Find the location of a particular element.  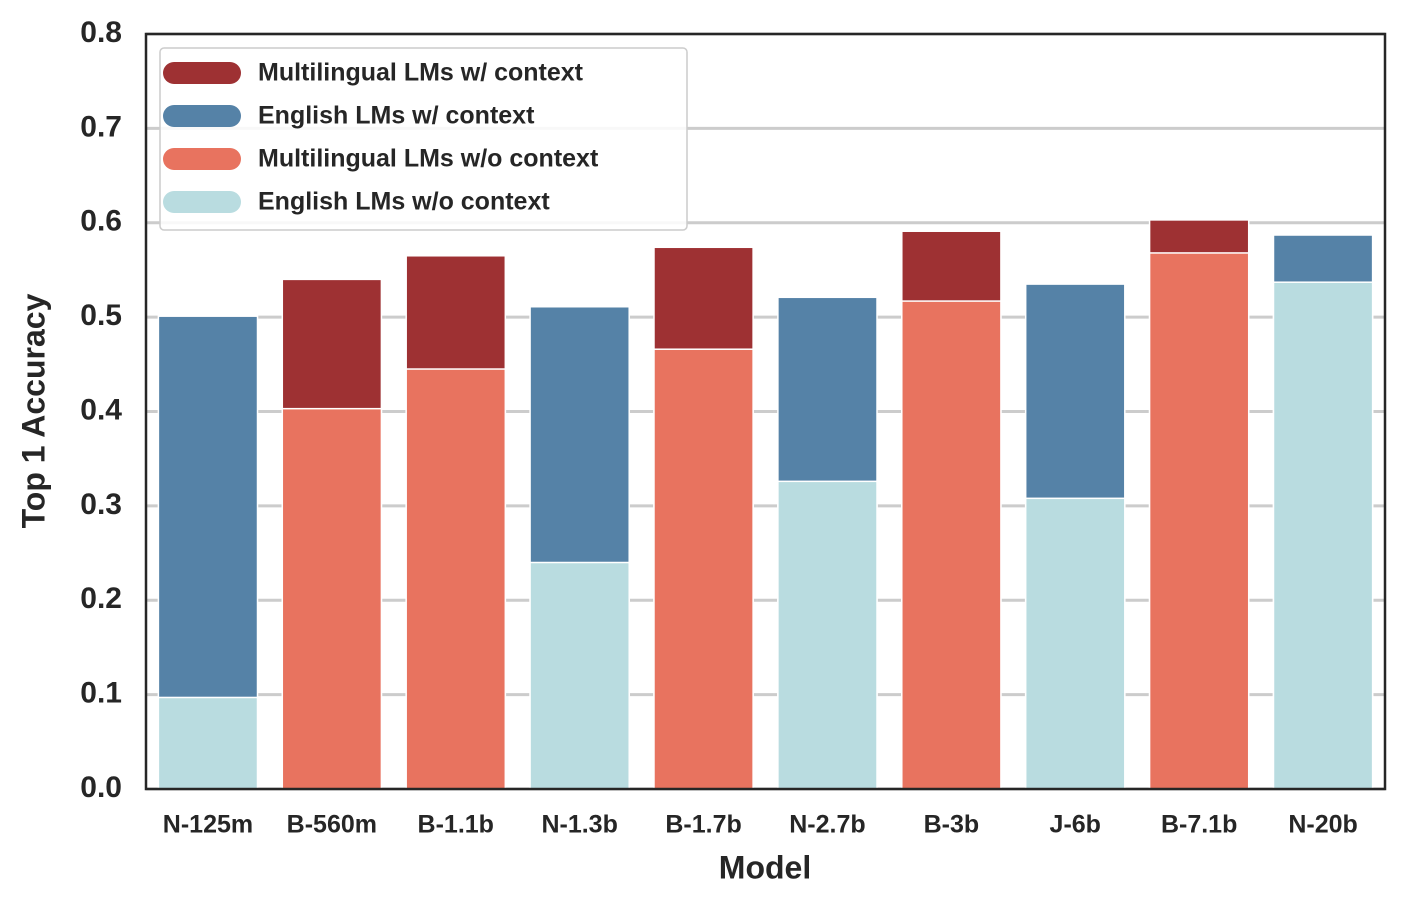

y-tick-label: 0.5 is located at coordinates (101, 315).